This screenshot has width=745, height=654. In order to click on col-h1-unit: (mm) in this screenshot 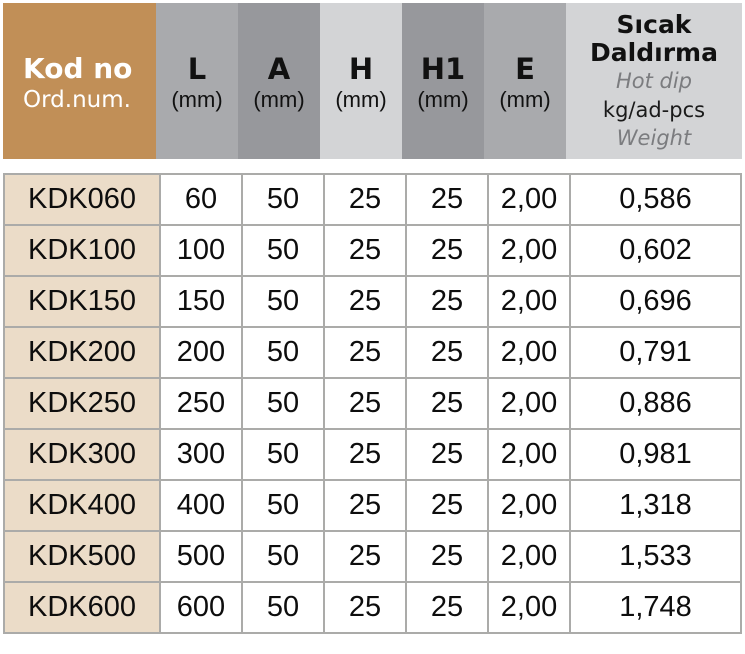, I will do `click(443, 99)`.